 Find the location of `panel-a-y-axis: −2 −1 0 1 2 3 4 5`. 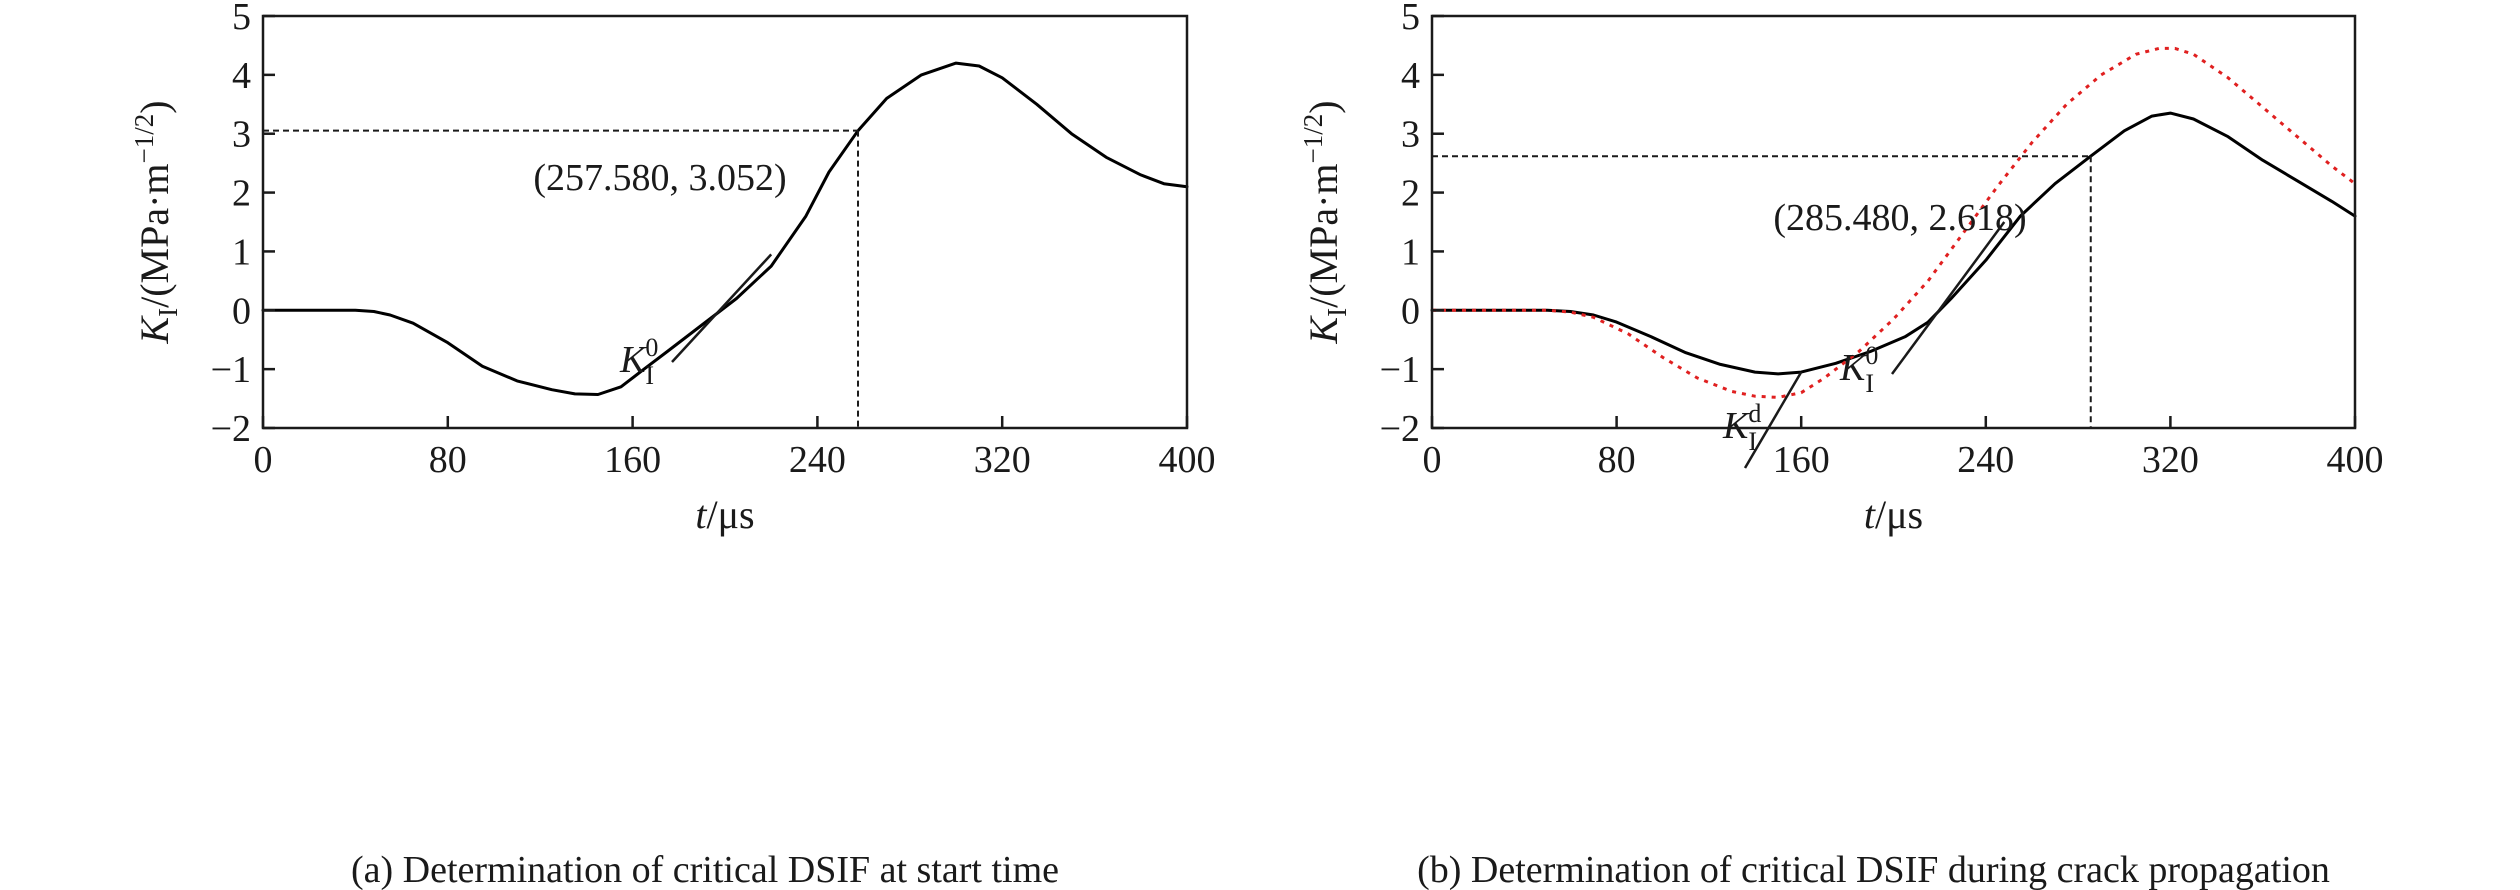

panel-a-y-axis: −2 −1 0 1 2 3 4 5 is located at coordinates (243, 225).